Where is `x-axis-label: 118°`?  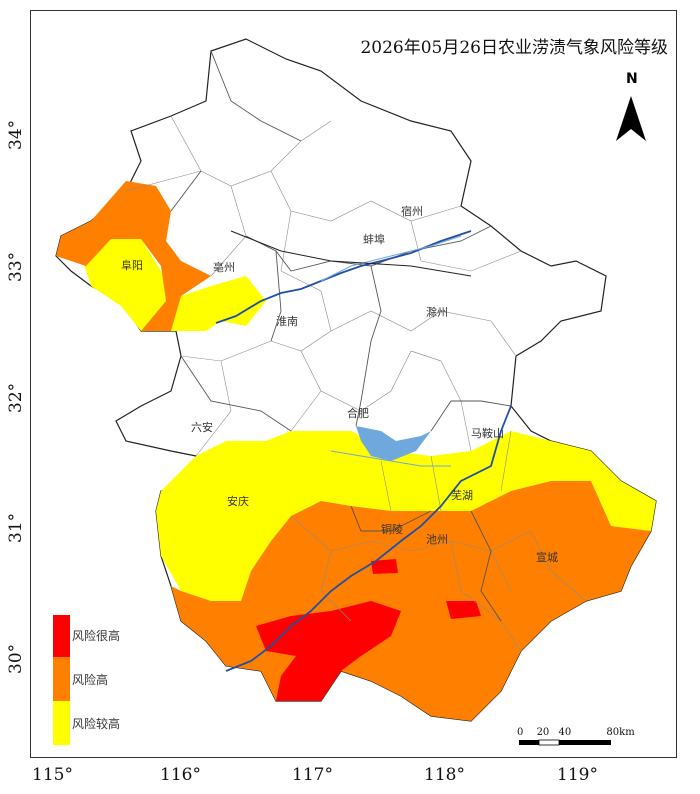 x-axis-label: 118° is located at coordinates (444, 775).